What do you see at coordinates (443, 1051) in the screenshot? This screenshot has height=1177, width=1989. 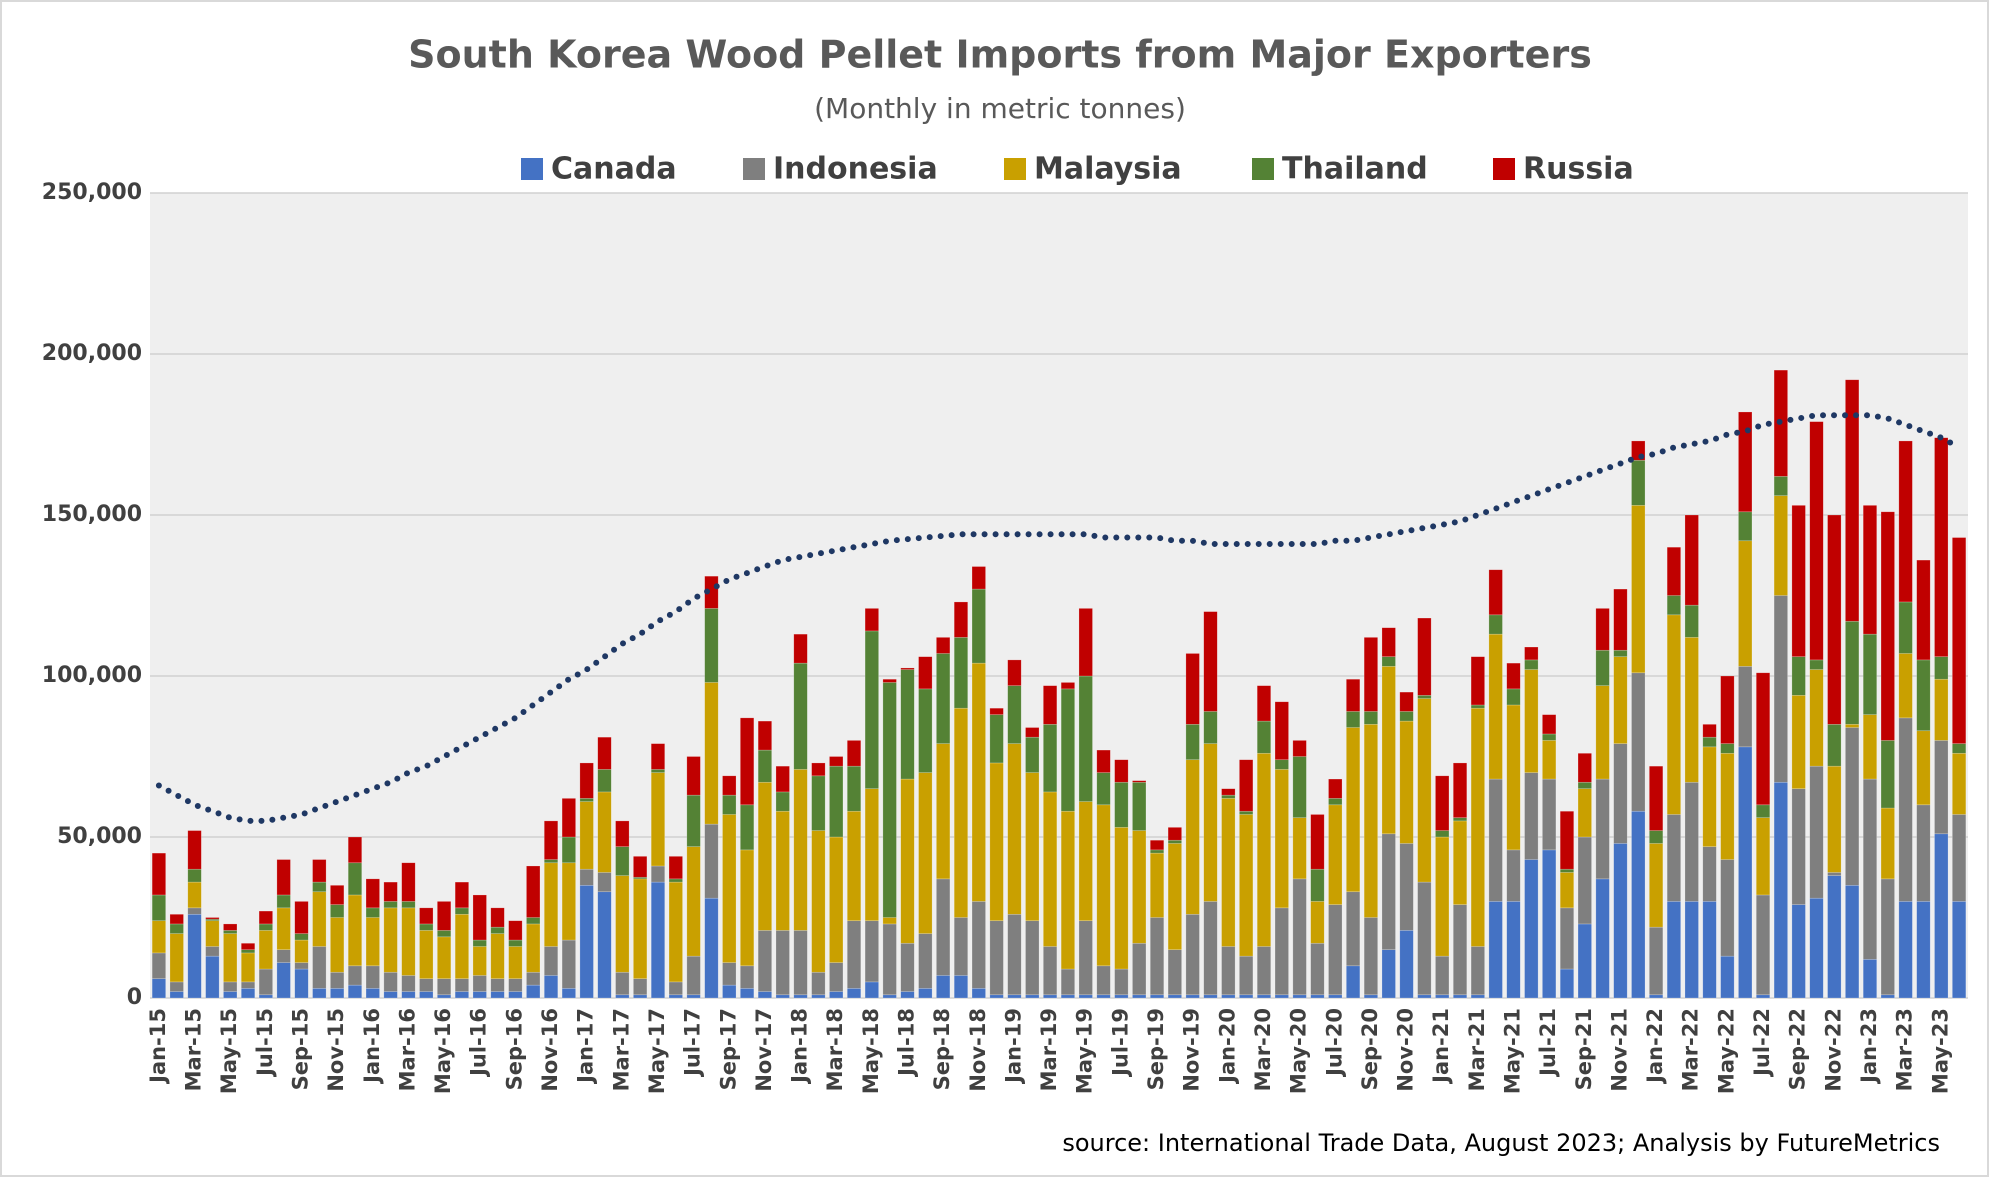 I see `x-tick-label: May-16` at bounding box center [443, 1051].